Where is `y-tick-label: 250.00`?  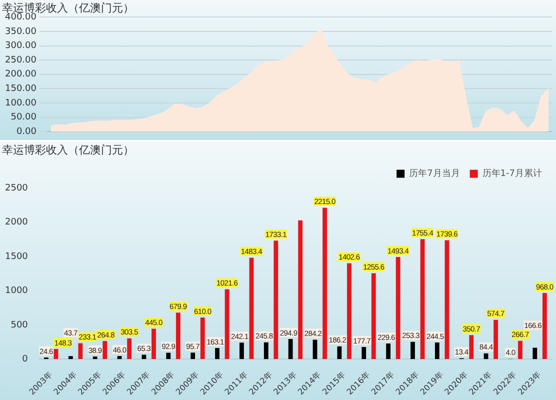
y-tick-label: 250.00 is located at coordinates (20, 60).